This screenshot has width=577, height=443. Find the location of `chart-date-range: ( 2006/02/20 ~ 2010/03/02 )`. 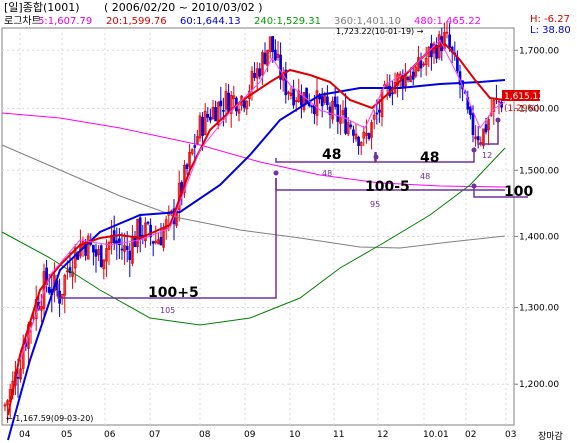

chart-date-range: ( 2006/02/20 ~ 2010/03/02 ) is located at coordinates (183, 7).